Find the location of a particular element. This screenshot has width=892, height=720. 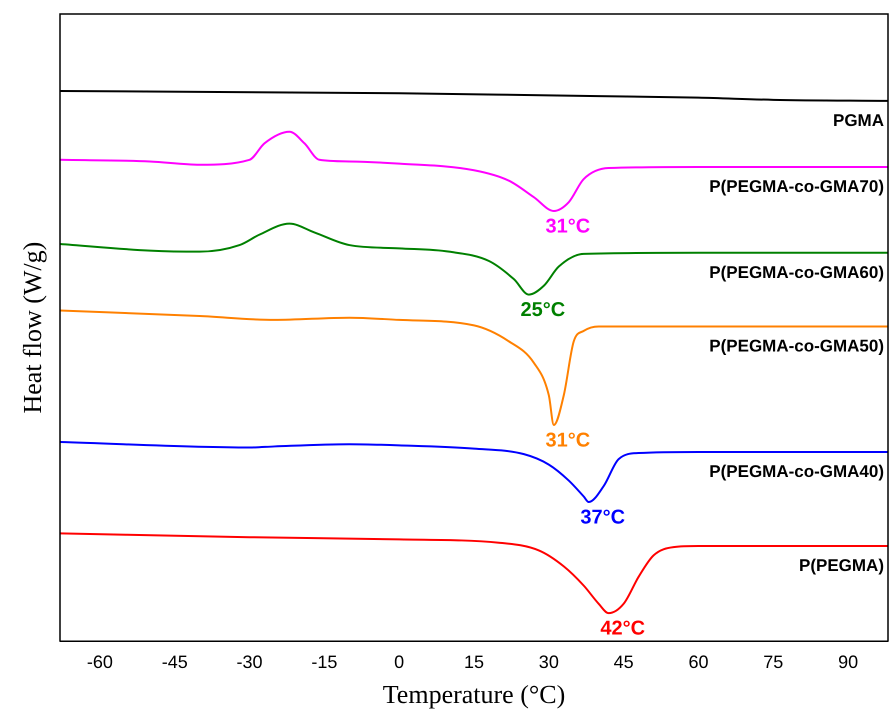

x-tick-label: 90 is located at coordinates (848, 662).